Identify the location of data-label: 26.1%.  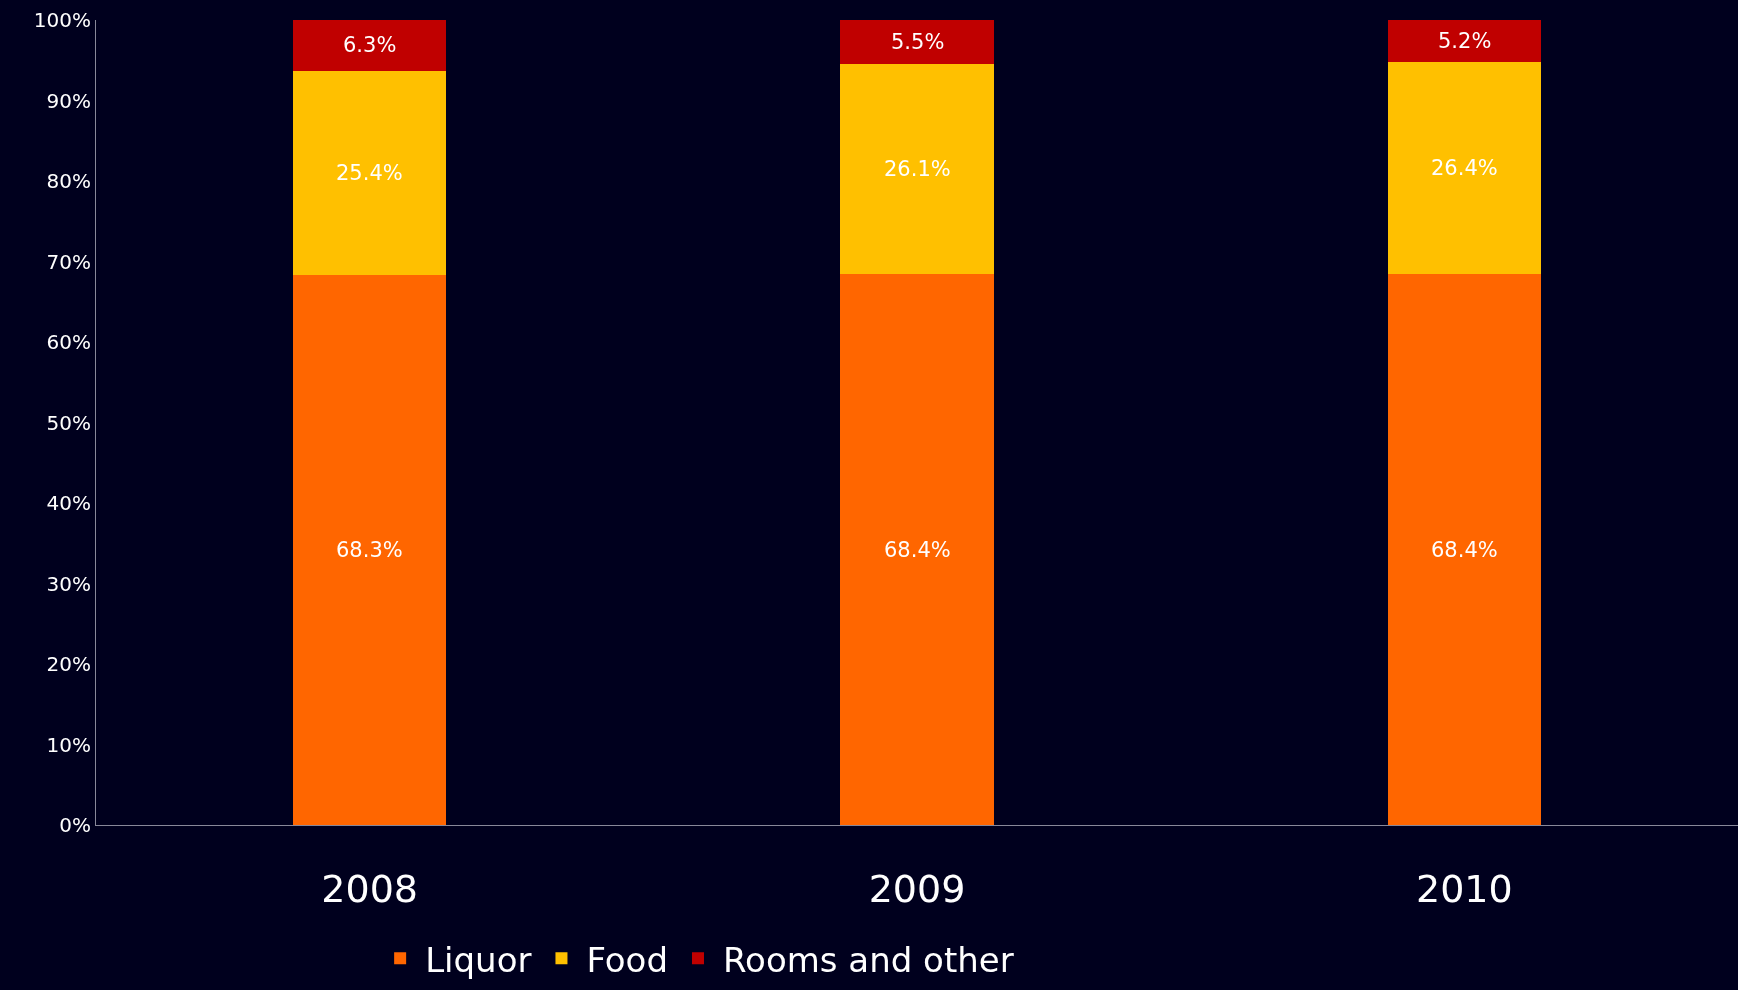
(917, 169).